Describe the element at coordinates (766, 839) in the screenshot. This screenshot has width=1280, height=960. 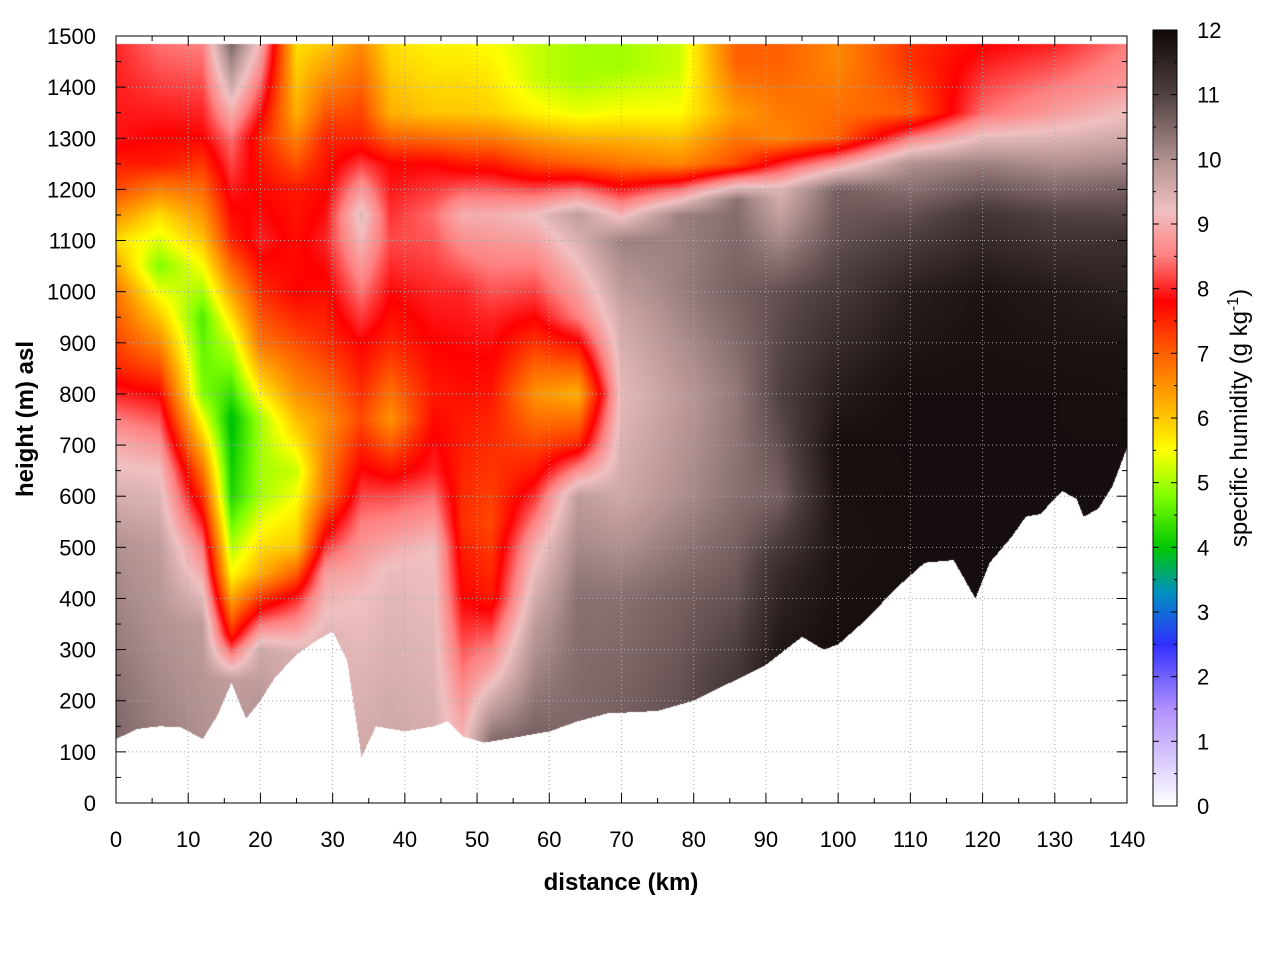
I see `x-tick-label: 90` at that location.